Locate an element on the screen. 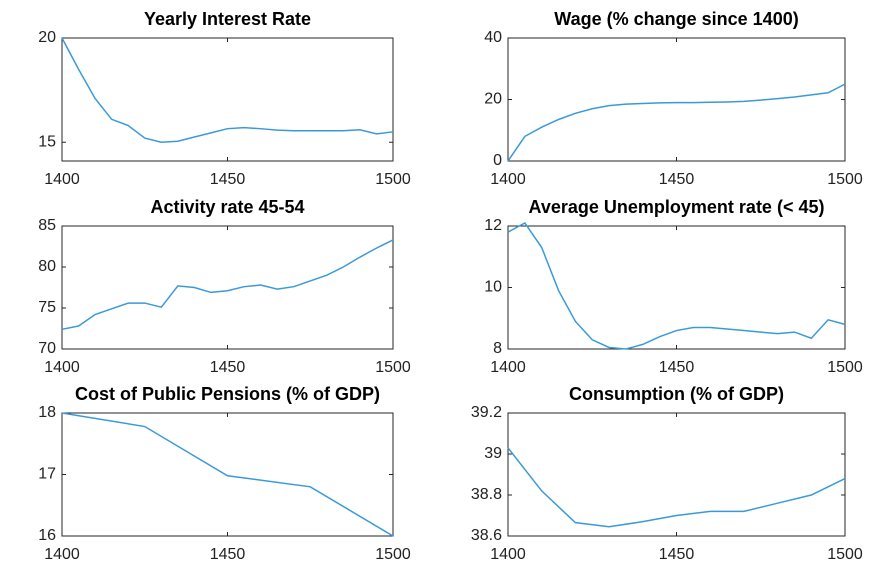 The image size is (894, 563). chart-title: Yearly Interest Rate is located at coordinates (227, 19).